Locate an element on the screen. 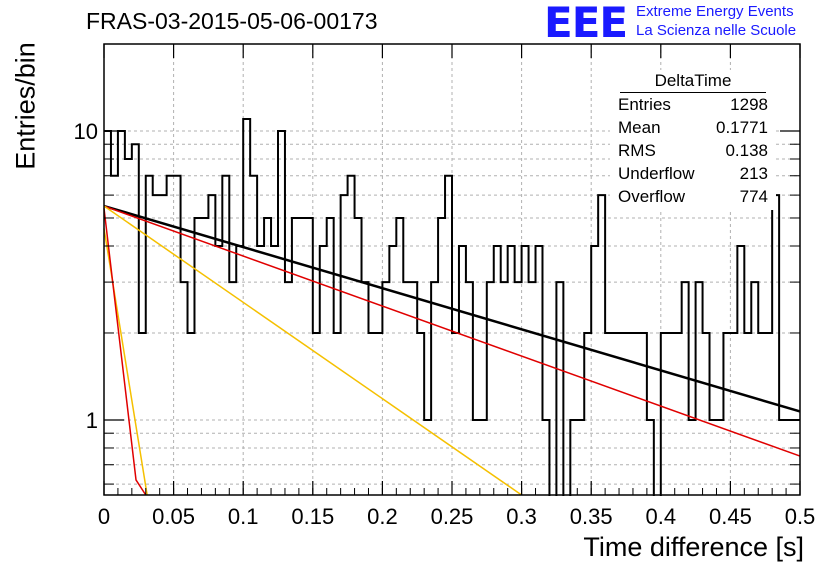 This screenshot has width=836, height=572. x-tick-label: 0.2 is located at coordinates (382, 516).